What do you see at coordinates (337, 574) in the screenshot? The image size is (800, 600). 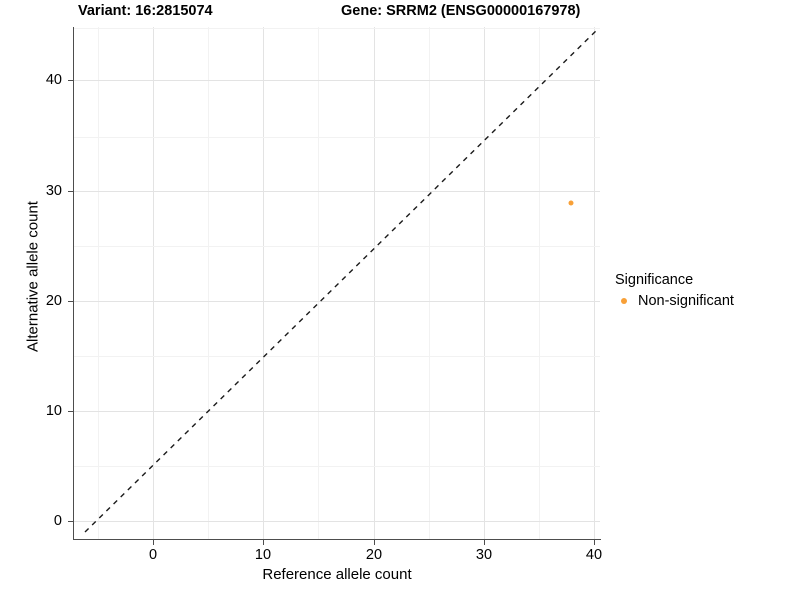 I see `x-axis-title: Reference allele count` at bounding box center [337, 574].